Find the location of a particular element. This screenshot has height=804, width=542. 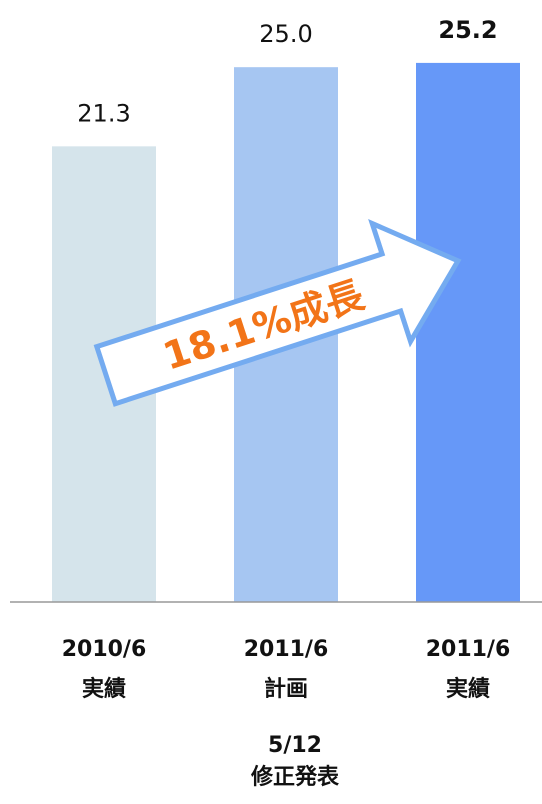

value-label: 21.3 is located at coordinates (103, 113).